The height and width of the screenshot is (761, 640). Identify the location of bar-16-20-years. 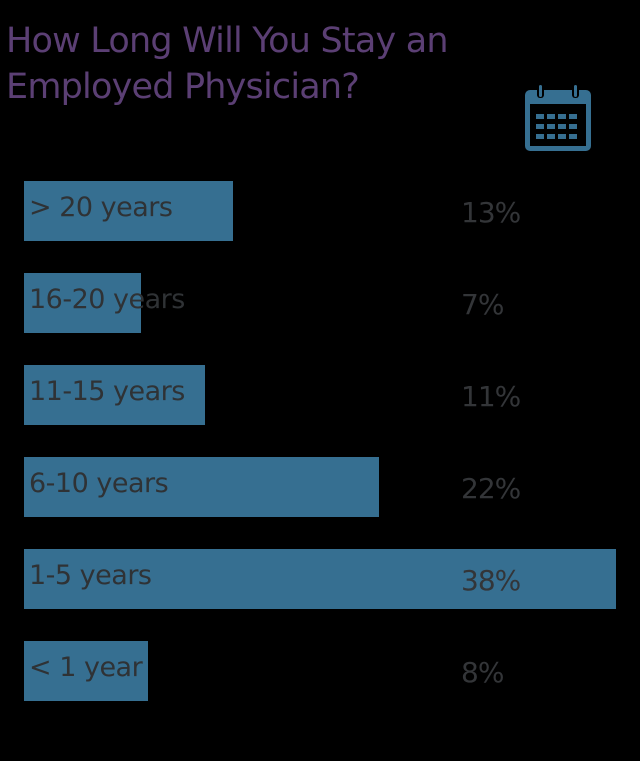
(82, 303).